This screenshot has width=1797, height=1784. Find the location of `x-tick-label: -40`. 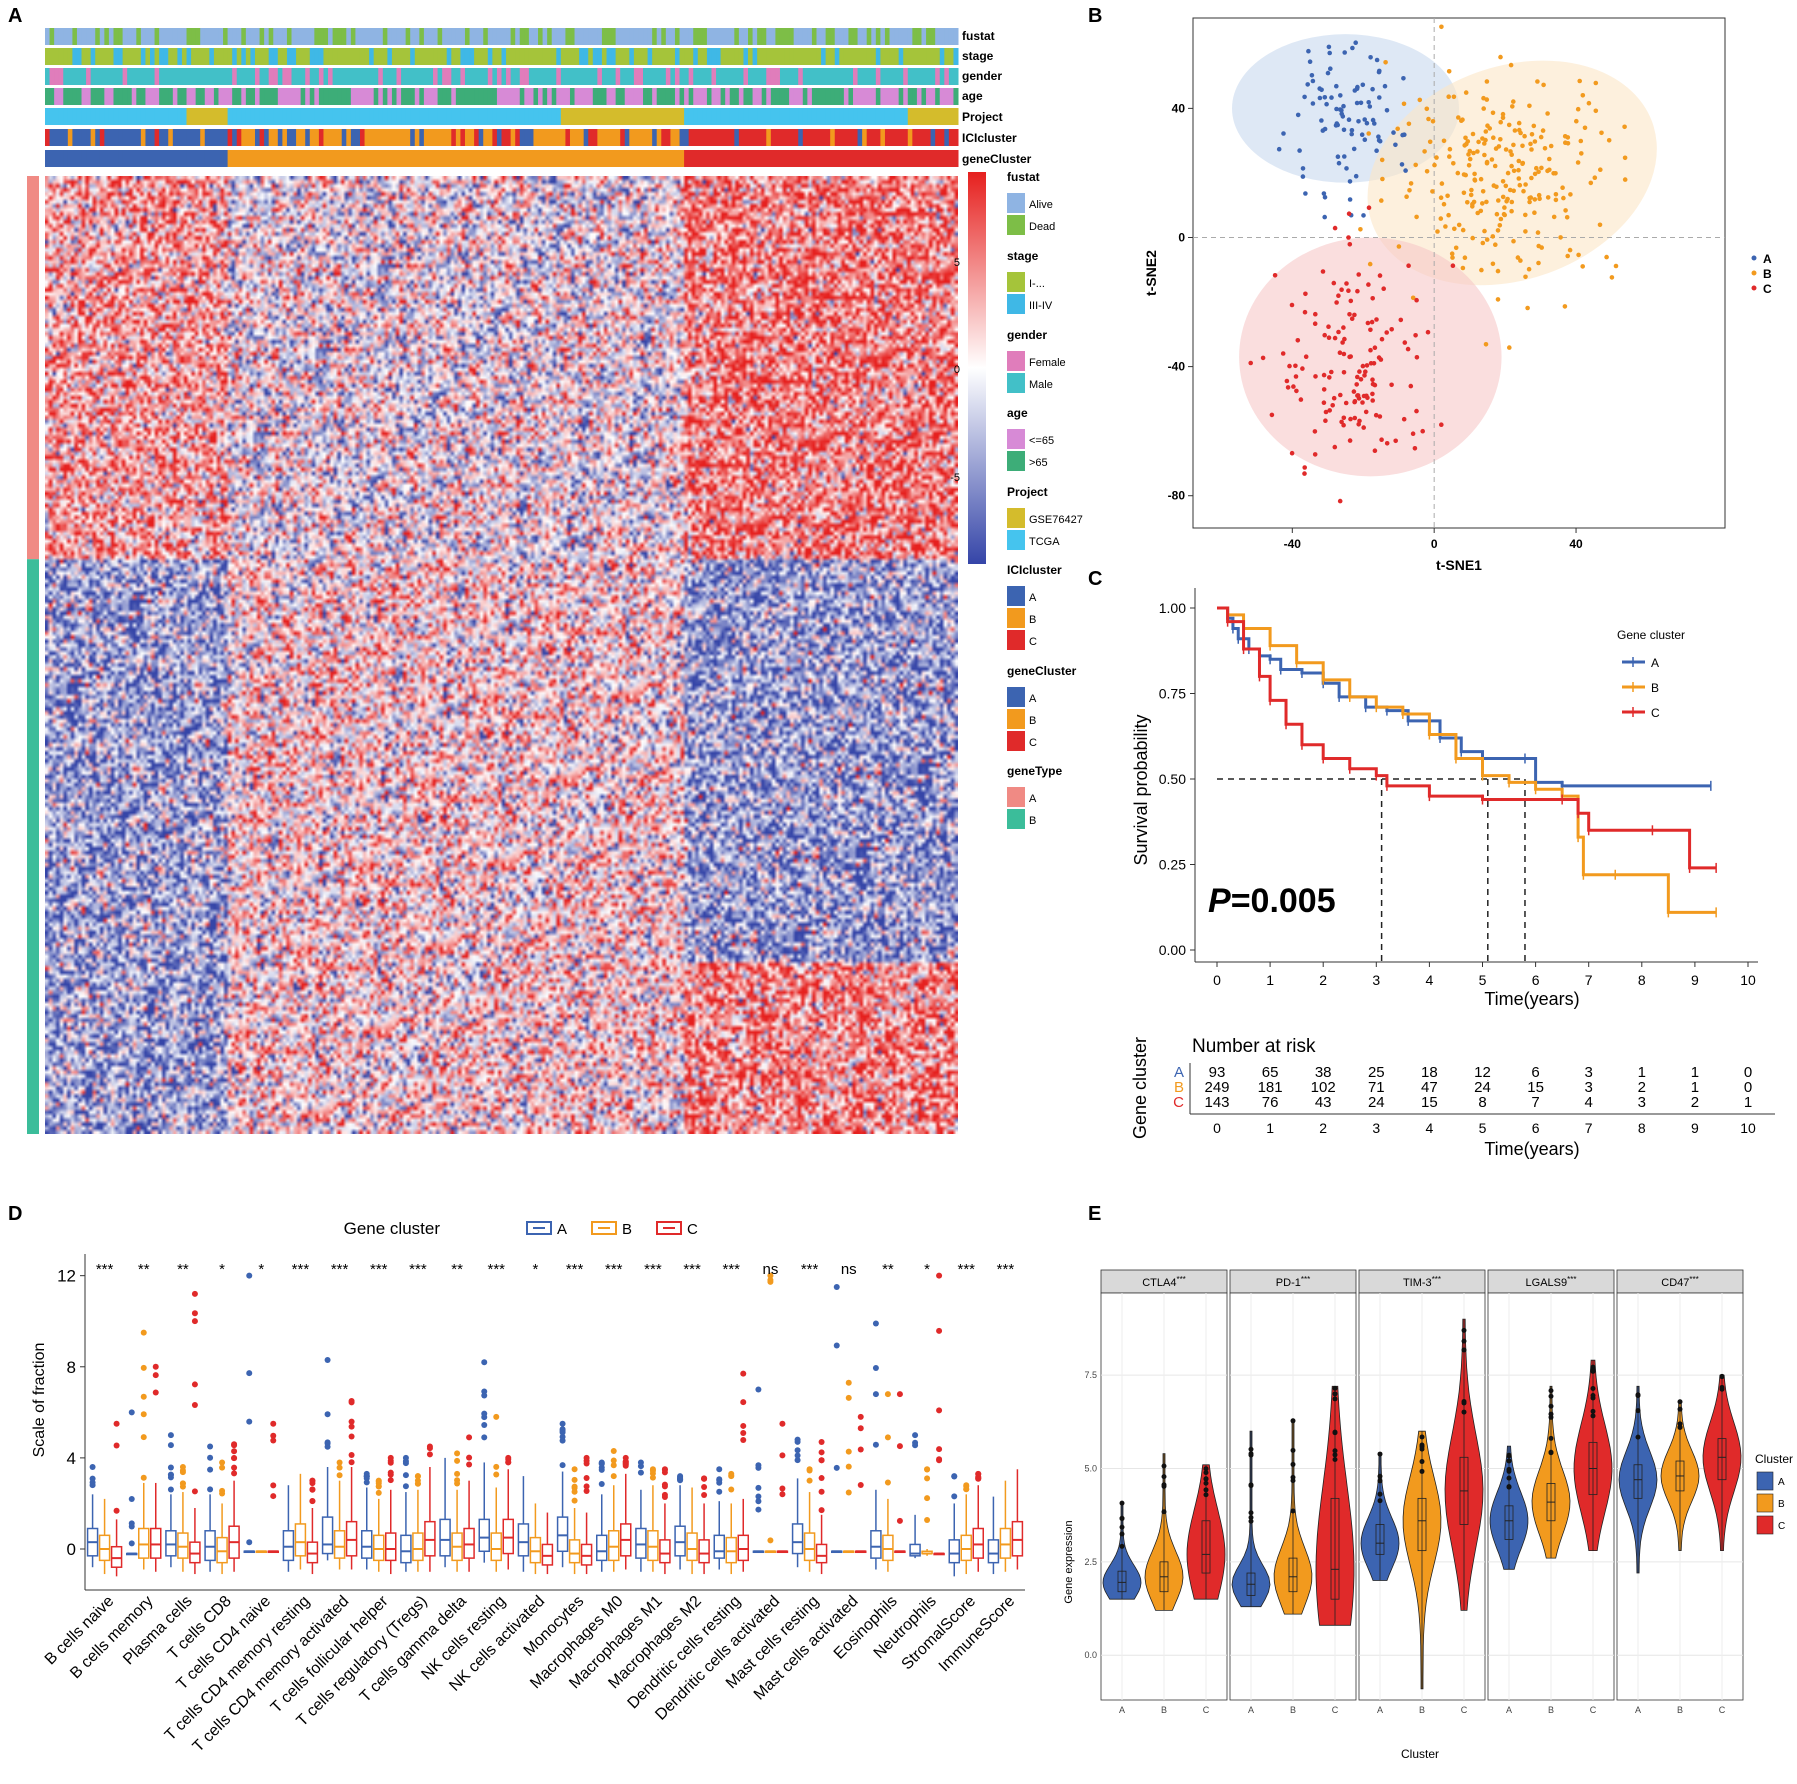

x-tick-label: -40 is located at coordinates (1293, 544).